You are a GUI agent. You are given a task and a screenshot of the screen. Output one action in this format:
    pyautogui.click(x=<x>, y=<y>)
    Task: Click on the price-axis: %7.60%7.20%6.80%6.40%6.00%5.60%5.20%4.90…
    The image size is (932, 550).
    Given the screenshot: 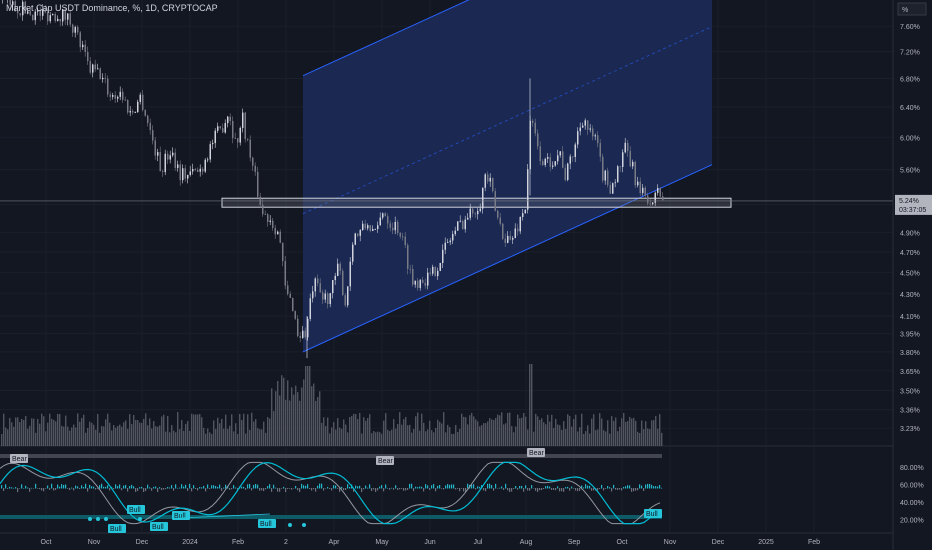 What is the action you would take?
    pyautogui.click(x=912, y=275)
    